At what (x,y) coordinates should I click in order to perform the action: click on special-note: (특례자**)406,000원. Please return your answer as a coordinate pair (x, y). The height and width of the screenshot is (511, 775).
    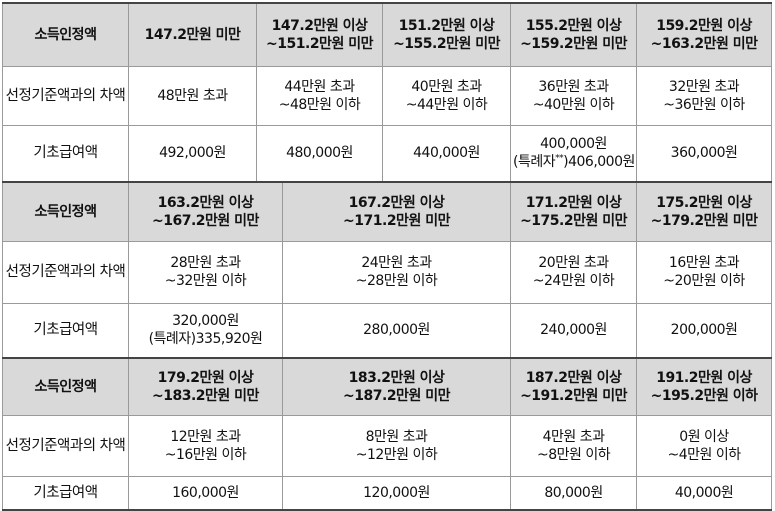
    Looking at the image, I should click on (574, 162).